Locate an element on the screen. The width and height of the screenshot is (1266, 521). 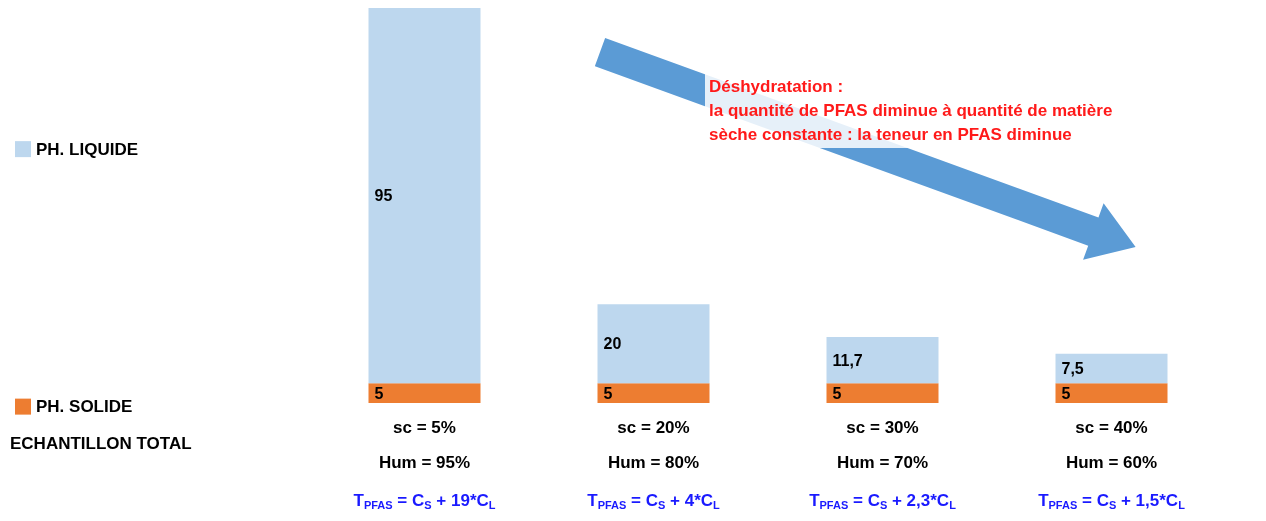
x-tick-label: sc = 5% is located at coordinates (424, 427).